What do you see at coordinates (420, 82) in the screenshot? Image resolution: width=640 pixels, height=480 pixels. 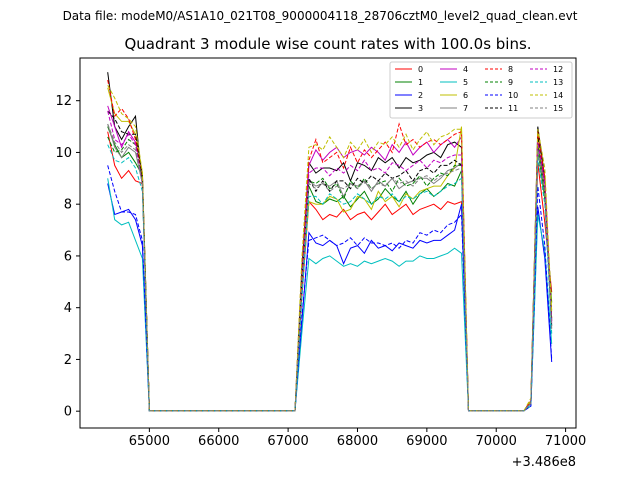 I see `legend-label-1: 1` at bounding box center [420, 82].